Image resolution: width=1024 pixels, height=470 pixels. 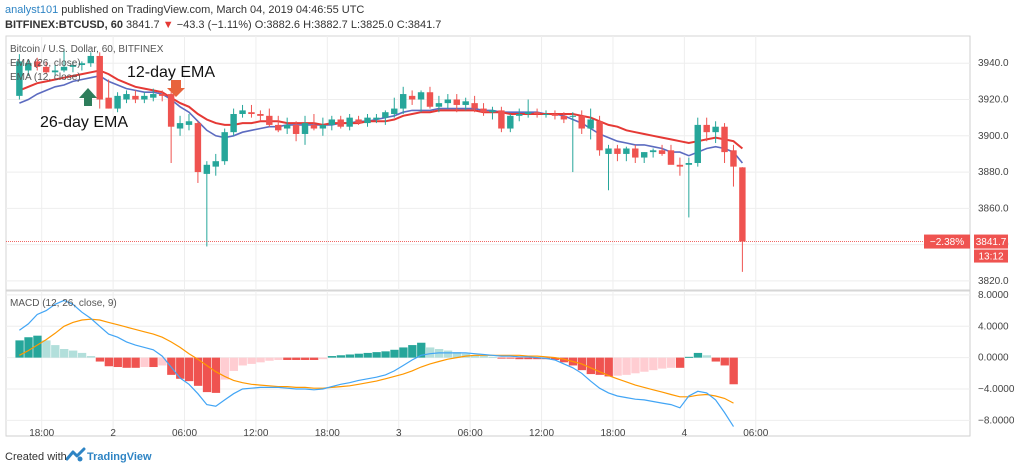 What do you see at coordinates (63, 303) in the screenshot?
I see `macd-title: MACD (12, 26, close, 9)` at bounding box center [63, 303].